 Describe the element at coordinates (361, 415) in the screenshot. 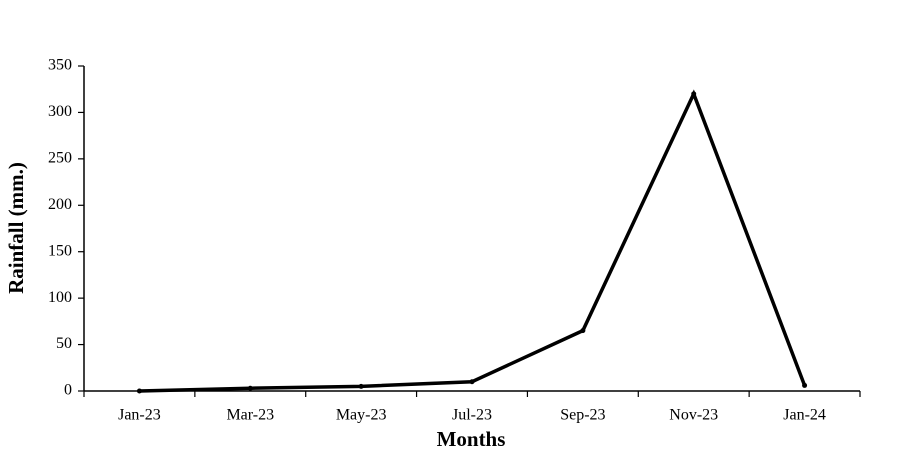

I see `x-tick-label: May-23` at that location.